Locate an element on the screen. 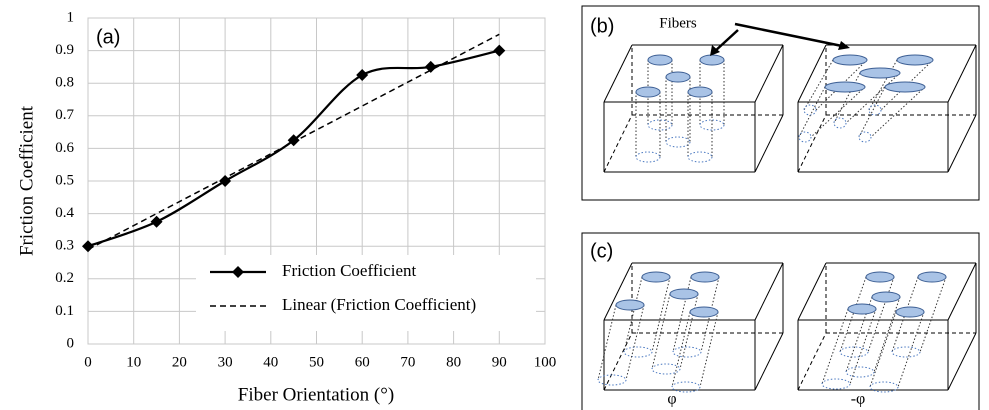 This screenshot has width=989, height=410. y-tick-label: 0.4 is located at coordinates (64, 213).